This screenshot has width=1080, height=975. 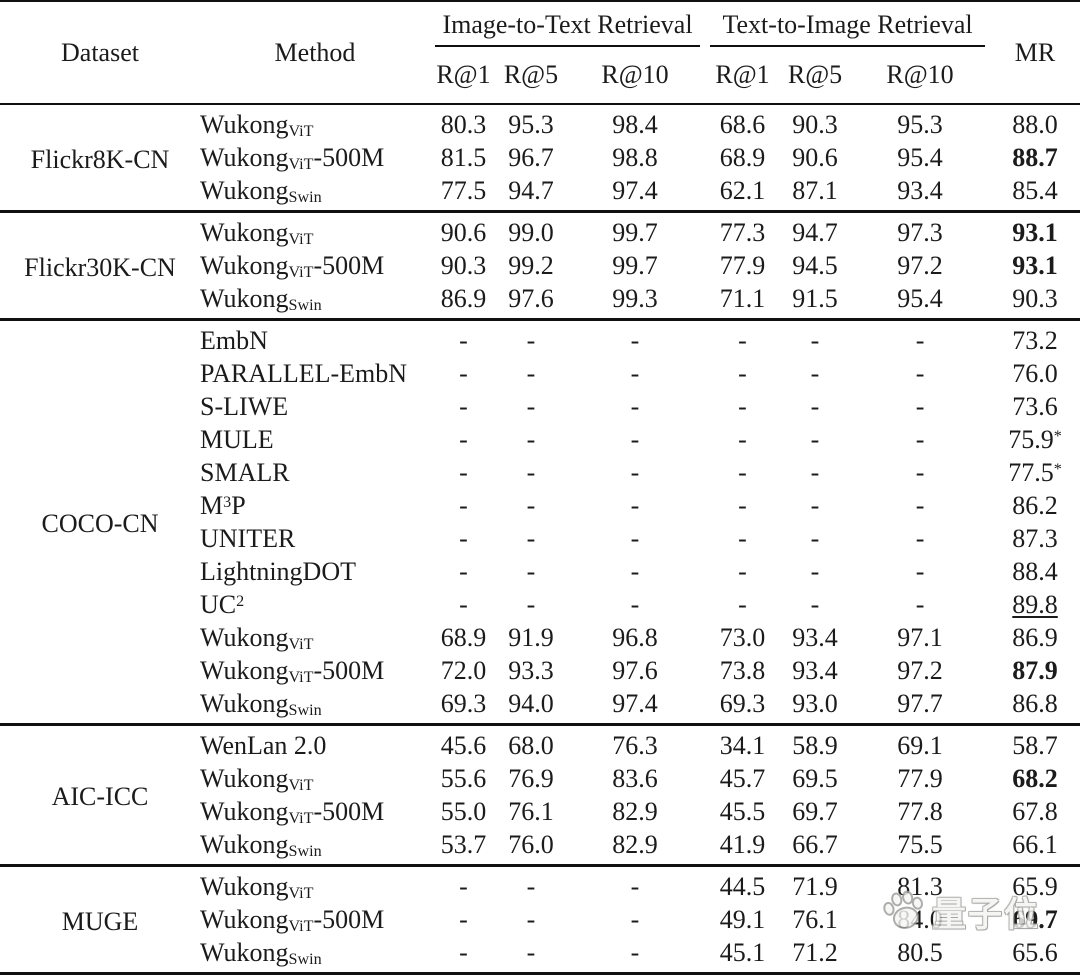 What do you see at coordinates (815, 844) in the screenshot?
I see `metric-cell: 66.7` at bounding box center [815, 844].